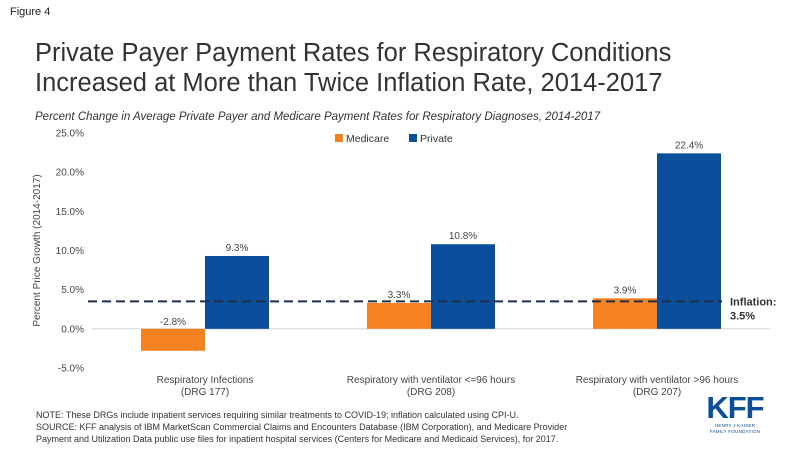  I want to click on y-tick-label: 5.0%, so click(72, 290).